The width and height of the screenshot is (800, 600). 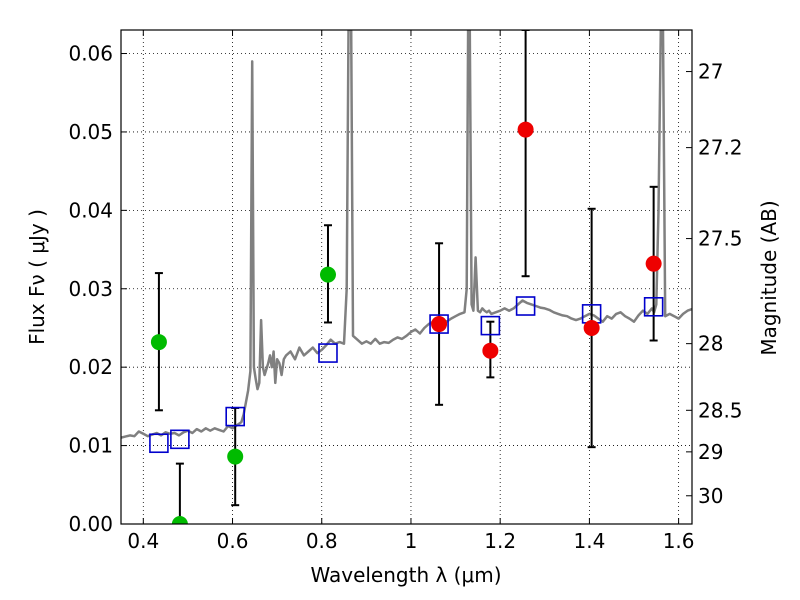 What do you see at coordinates (720, 239) in the screenshot?
I see `right-tick-label: 27.5` at bounding box center [720, 239].